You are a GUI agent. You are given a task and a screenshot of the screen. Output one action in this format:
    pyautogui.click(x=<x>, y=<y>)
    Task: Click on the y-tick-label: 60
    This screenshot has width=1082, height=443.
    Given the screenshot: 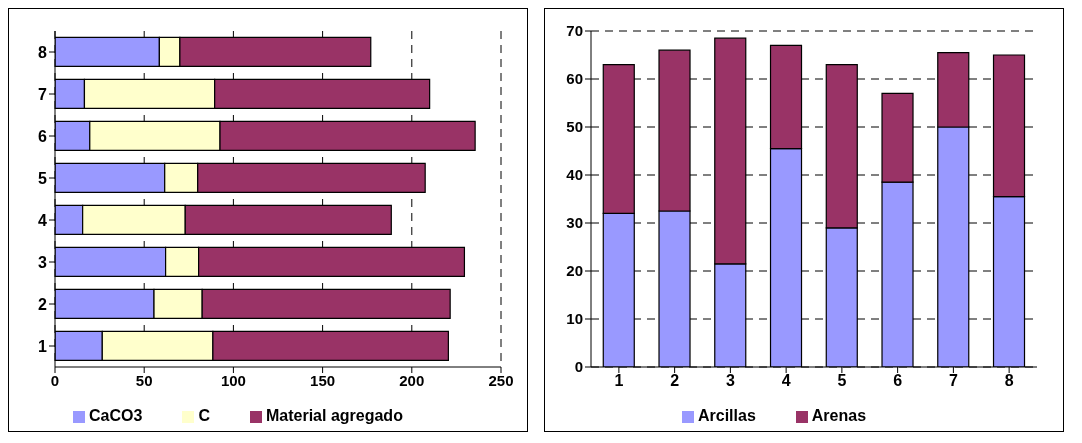 What is the action you would take?
    pyautogui.click(x=574, y=79)
    